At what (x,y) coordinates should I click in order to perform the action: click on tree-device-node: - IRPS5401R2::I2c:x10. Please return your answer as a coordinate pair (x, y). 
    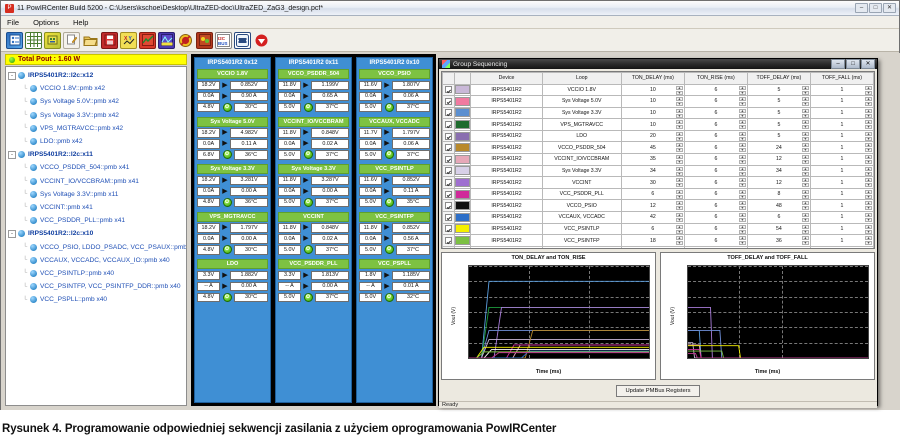
    Looking at the image, I should click on (97, 233).